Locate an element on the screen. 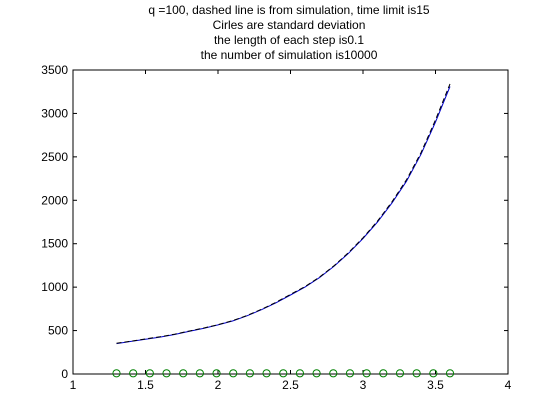  title-line-3: the length of each step is0.1 is located at coordinates (289, 40).